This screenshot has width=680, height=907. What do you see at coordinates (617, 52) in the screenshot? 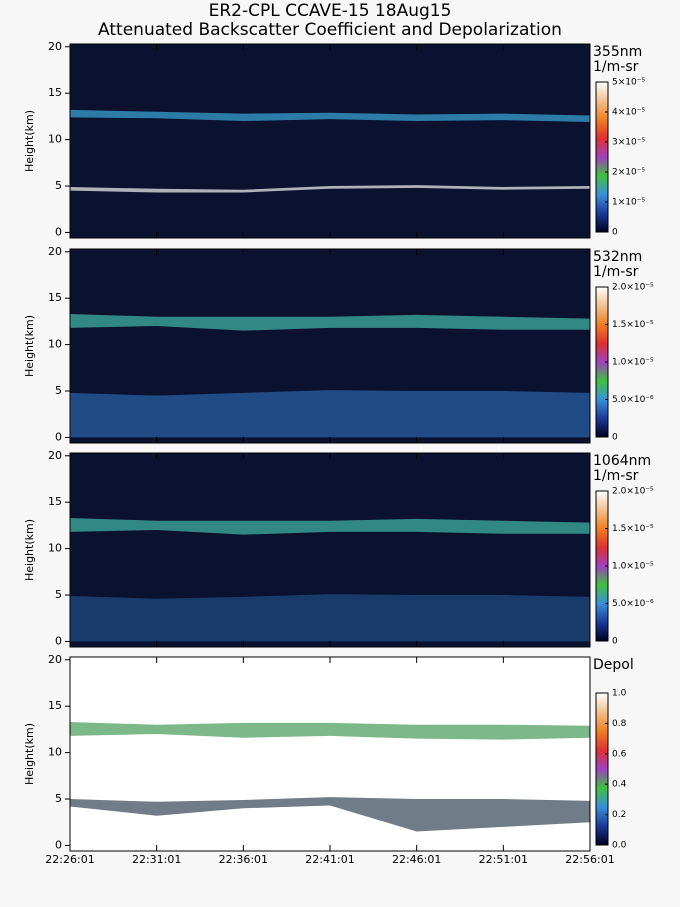
I see `colorbar-label: 355nm` at bounding box center [617, 52].